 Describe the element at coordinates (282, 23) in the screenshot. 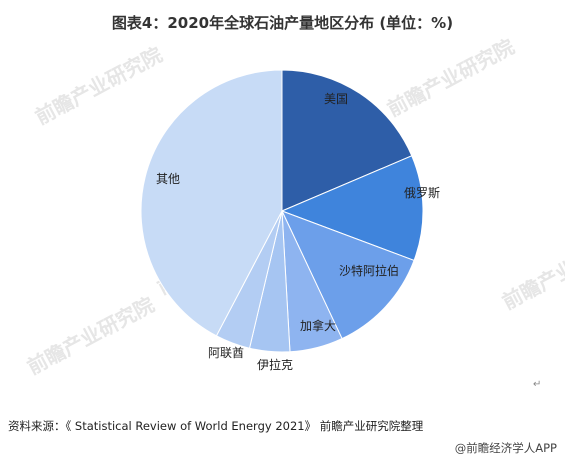

I see `chart-title: 图表4：2020年全球石油产量地区分布 (单位：%)` at that location.